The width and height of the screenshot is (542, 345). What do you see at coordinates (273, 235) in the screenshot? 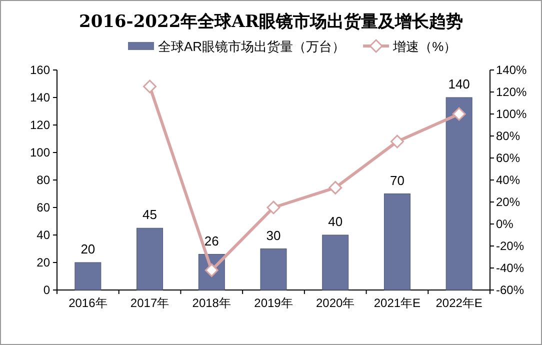
I see `data-label: 30` at bounding box center [273, 235].